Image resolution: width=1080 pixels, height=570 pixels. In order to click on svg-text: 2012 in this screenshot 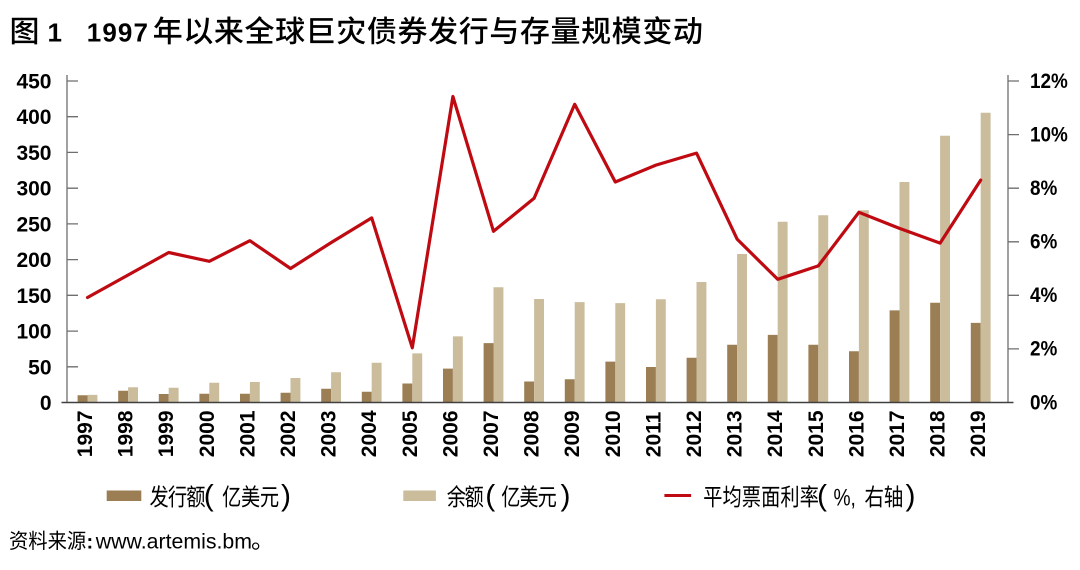, I will do `click(694, 433)`.